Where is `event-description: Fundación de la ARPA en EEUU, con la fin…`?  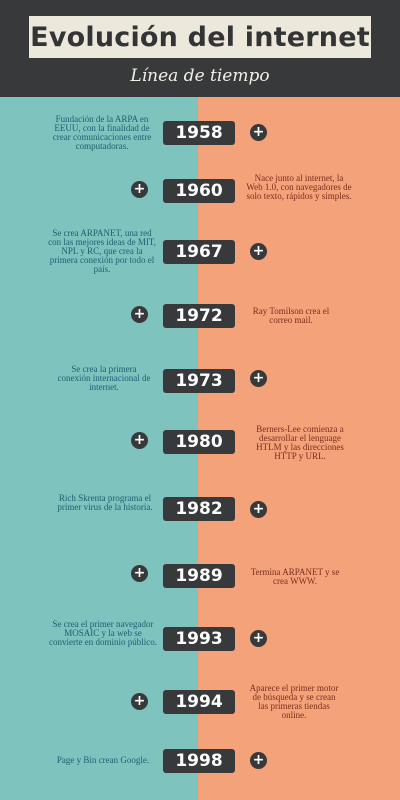 event-description: Fundación de la ARPA en EEUU, con la fin… is located at coordinates (102, 132).